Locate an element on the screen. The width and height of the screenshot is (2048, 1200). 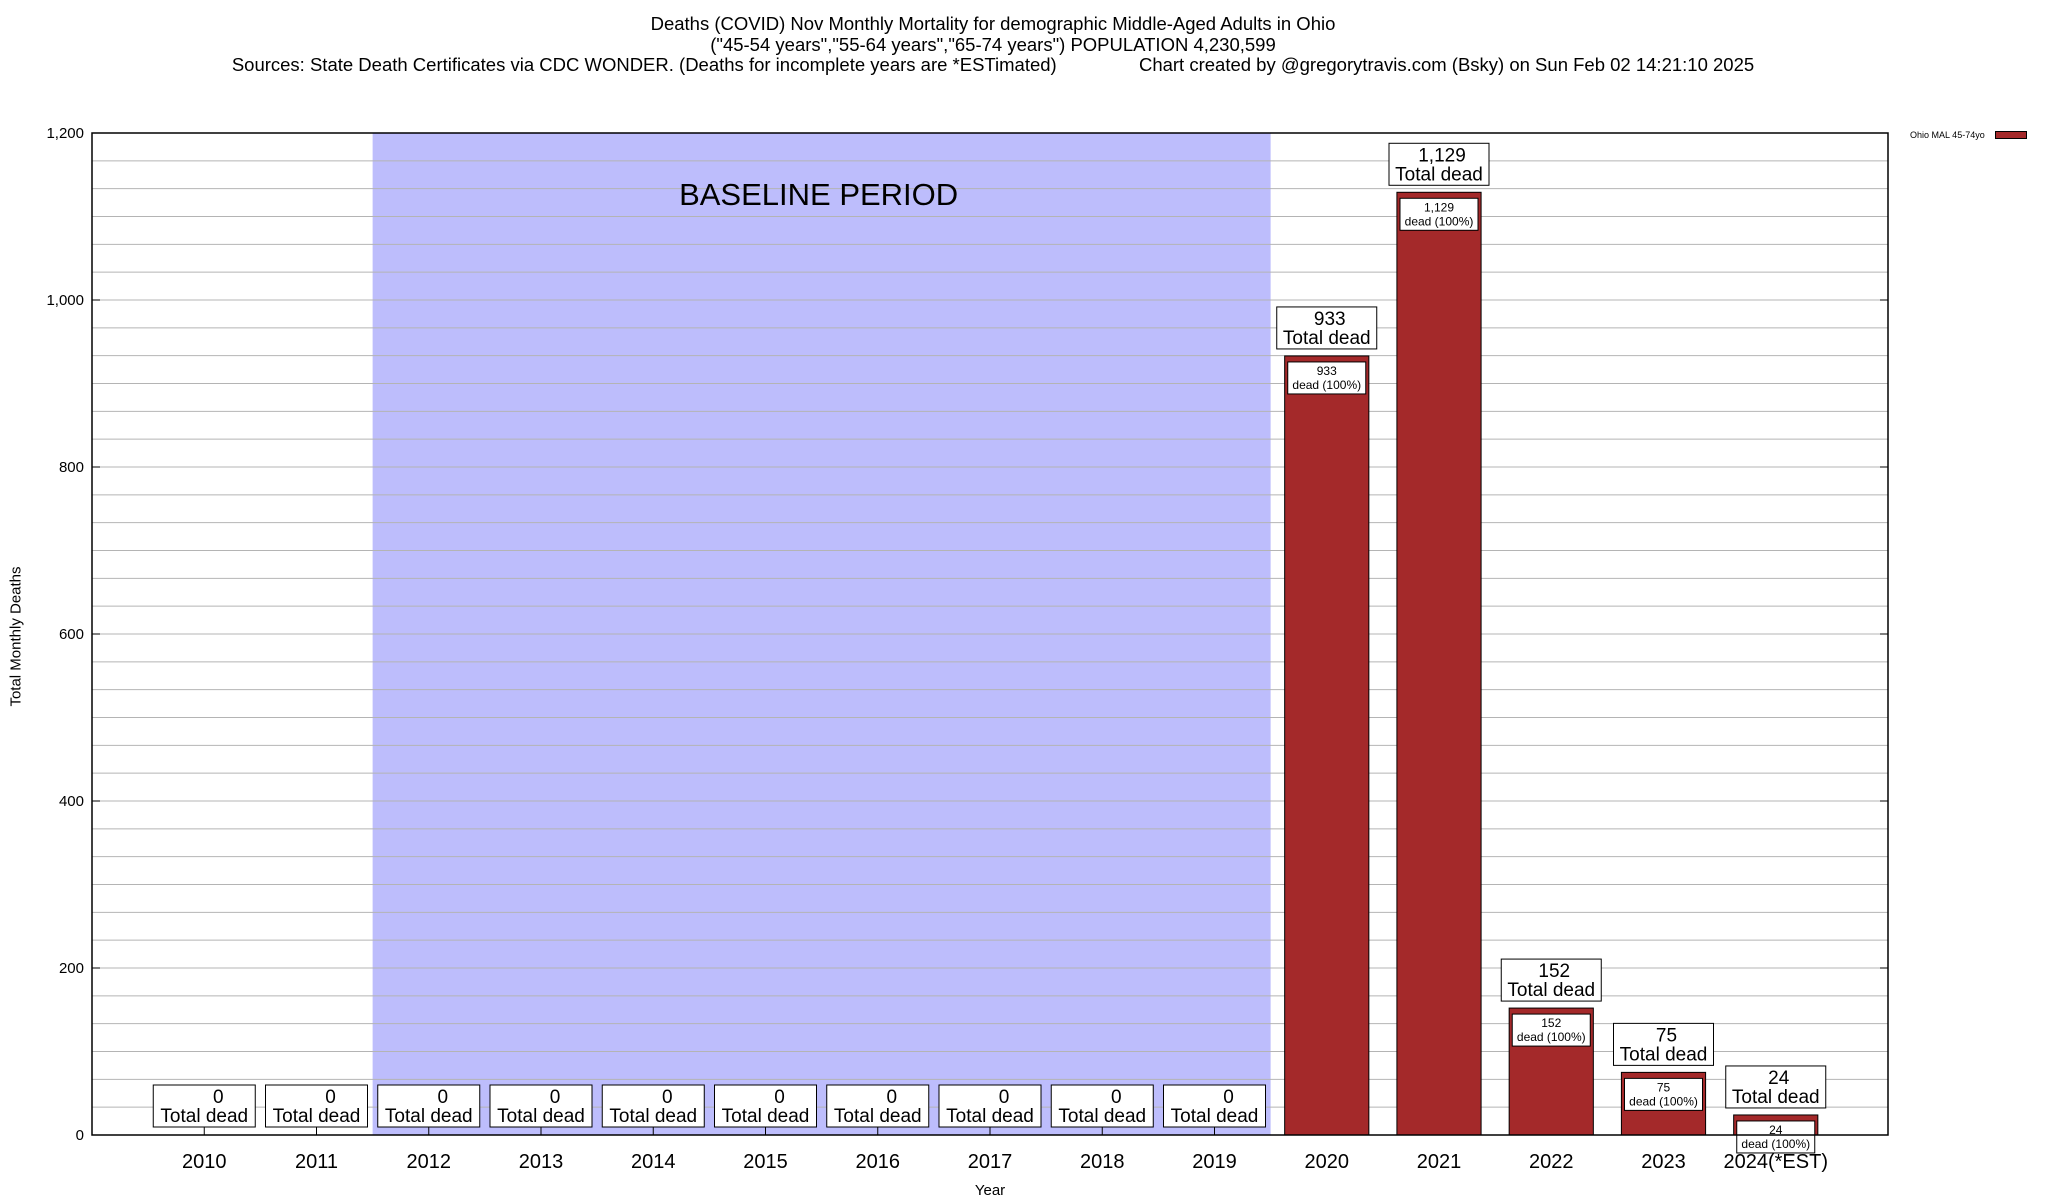
x-tick-label: 2018 is located at coordinates (1102, 1162).